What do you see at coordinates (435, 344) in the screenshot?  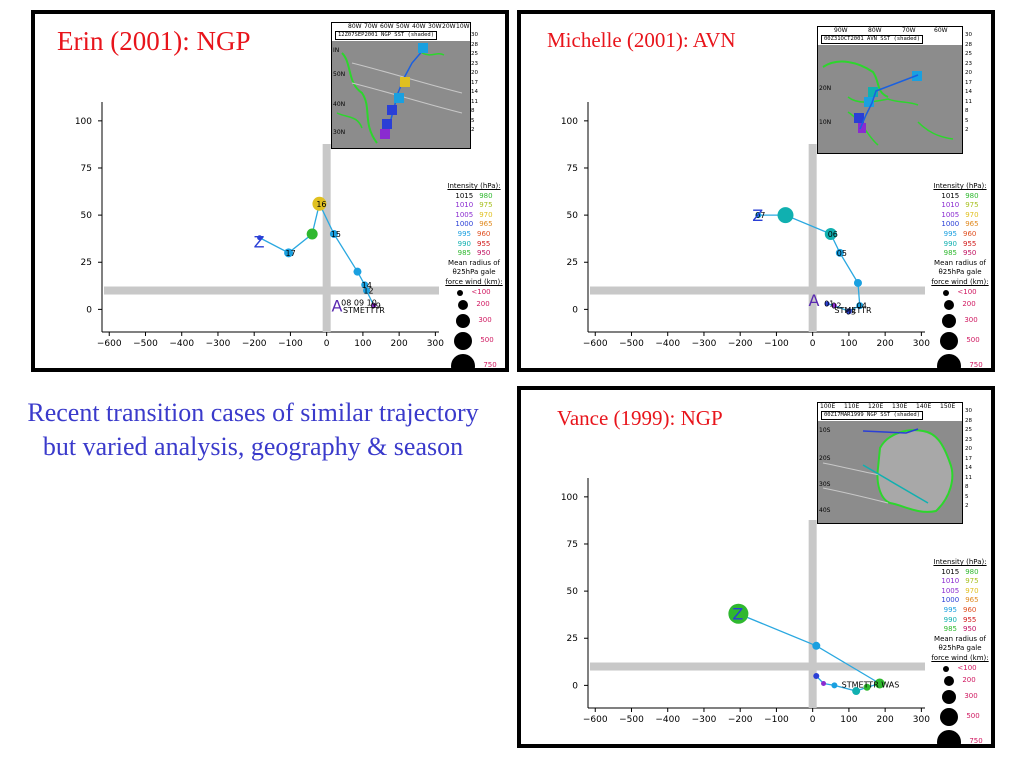 I see `x-tick-label: 300` at bounding box center [435, 344].